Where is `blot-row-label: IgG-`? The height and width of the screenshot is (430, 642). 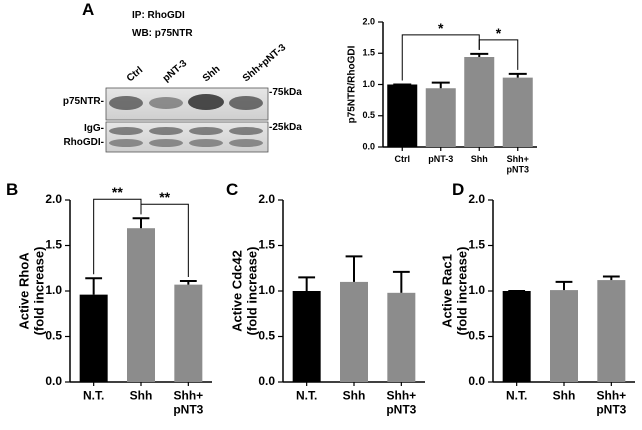
blot-row-label: IgG- is located at coordinates (94, 128).